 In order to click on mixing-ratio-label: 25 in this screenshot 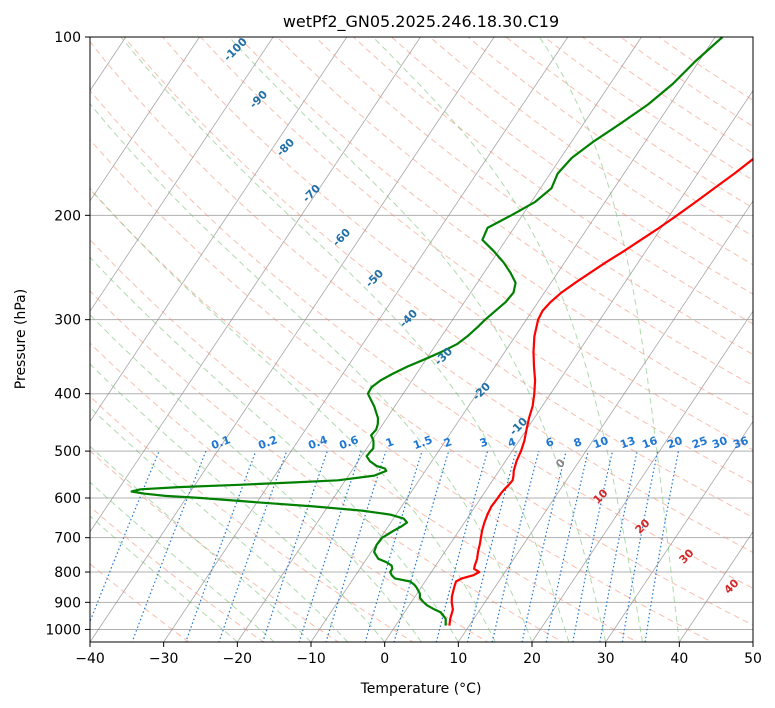, I will do `click(699, 442)`.